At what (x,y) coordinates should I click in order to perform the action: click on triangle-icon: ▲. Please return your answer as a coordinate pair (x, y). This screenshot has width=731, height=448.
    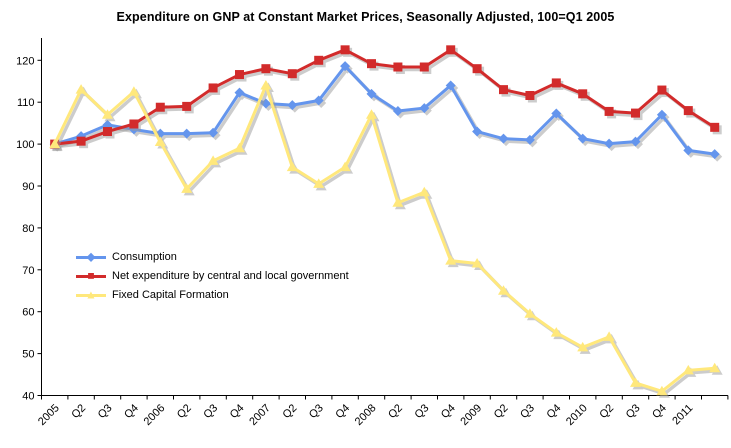
    Looking at the image, I should click on (91, 294).